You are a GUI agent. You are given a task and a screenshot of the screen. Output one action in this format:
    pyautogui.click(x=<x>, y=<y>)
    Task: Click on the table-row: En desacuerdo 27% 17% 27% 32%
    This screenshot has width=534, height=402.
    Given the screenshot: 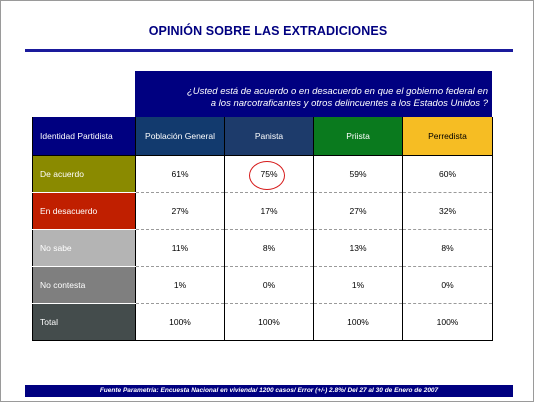 What is the action you would take?
    pyautogui.click(x=262, y=211)
    